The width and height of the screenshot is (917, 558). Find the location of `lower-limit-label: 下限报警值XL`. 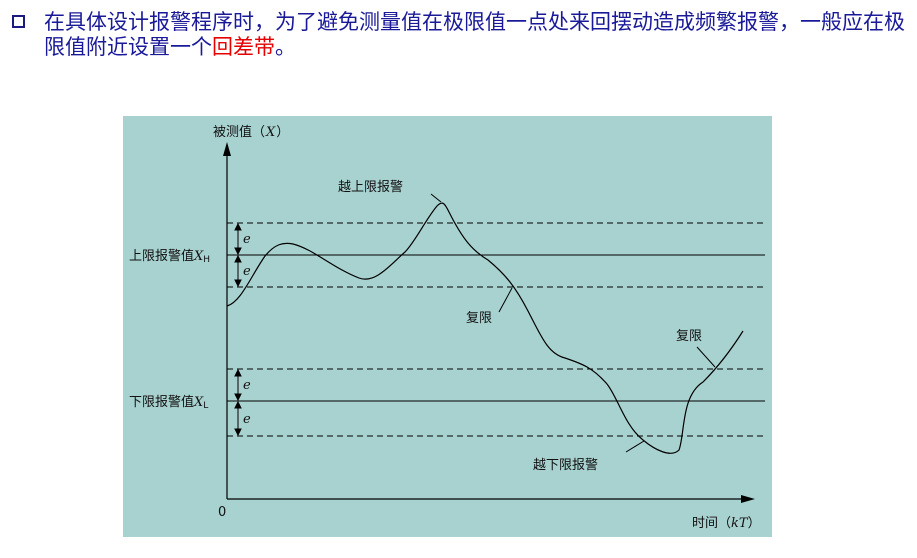

lower-limit-label: 下限报警值XL is located at coordinates (168, 402).